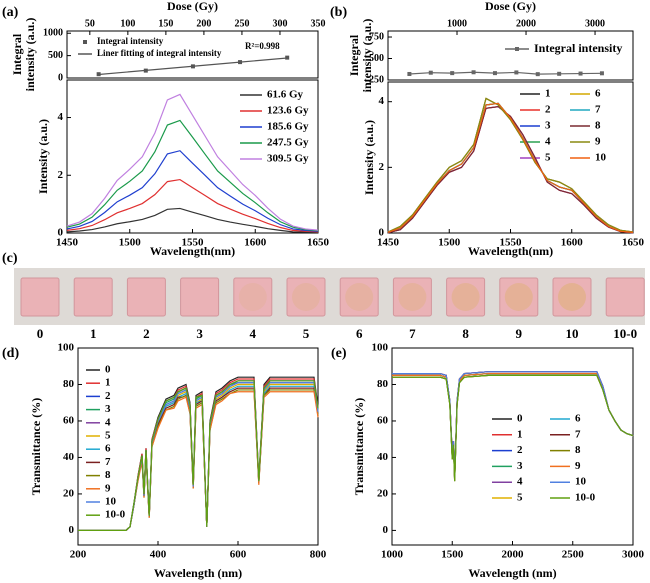 This screenshot has width=650, height=583. Describe the element at coordinates (199, 333) in the screenshot. I see `sample-label: 3` at that location.